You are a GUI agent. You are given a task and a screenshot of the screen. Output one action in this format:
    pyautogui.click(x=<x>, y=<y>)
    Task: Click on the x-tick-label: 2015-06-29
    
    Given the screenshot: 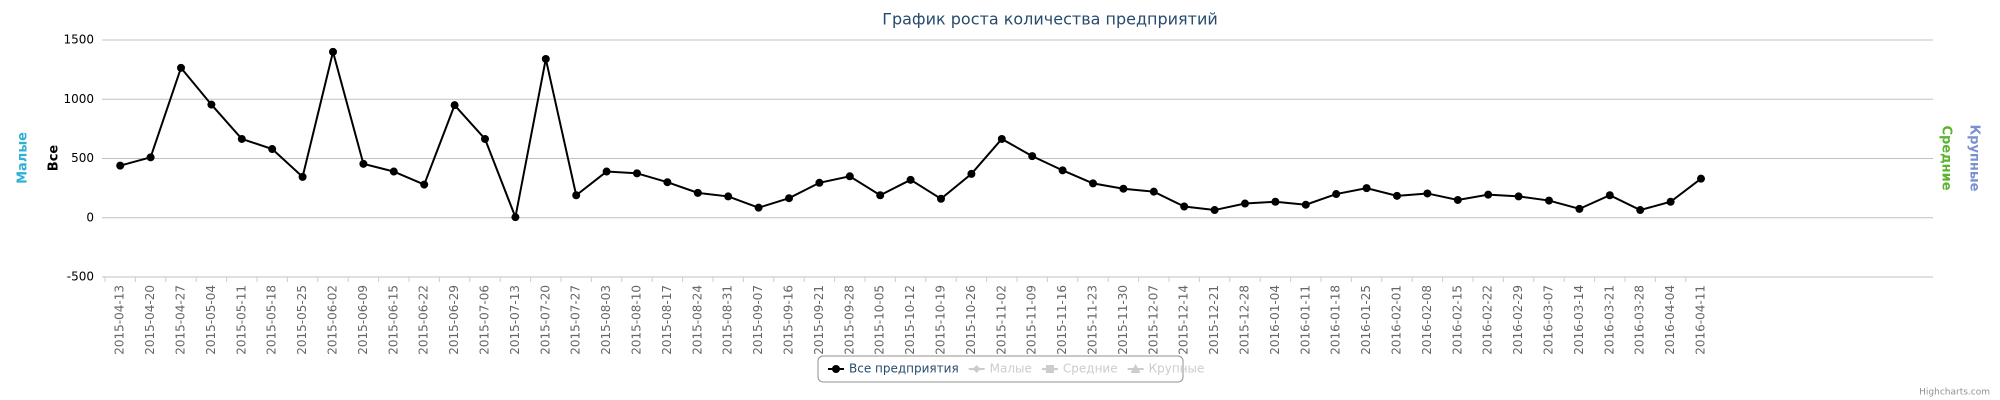 What is the action you would take?
    pyautogui.click(x=454, y=320)
    